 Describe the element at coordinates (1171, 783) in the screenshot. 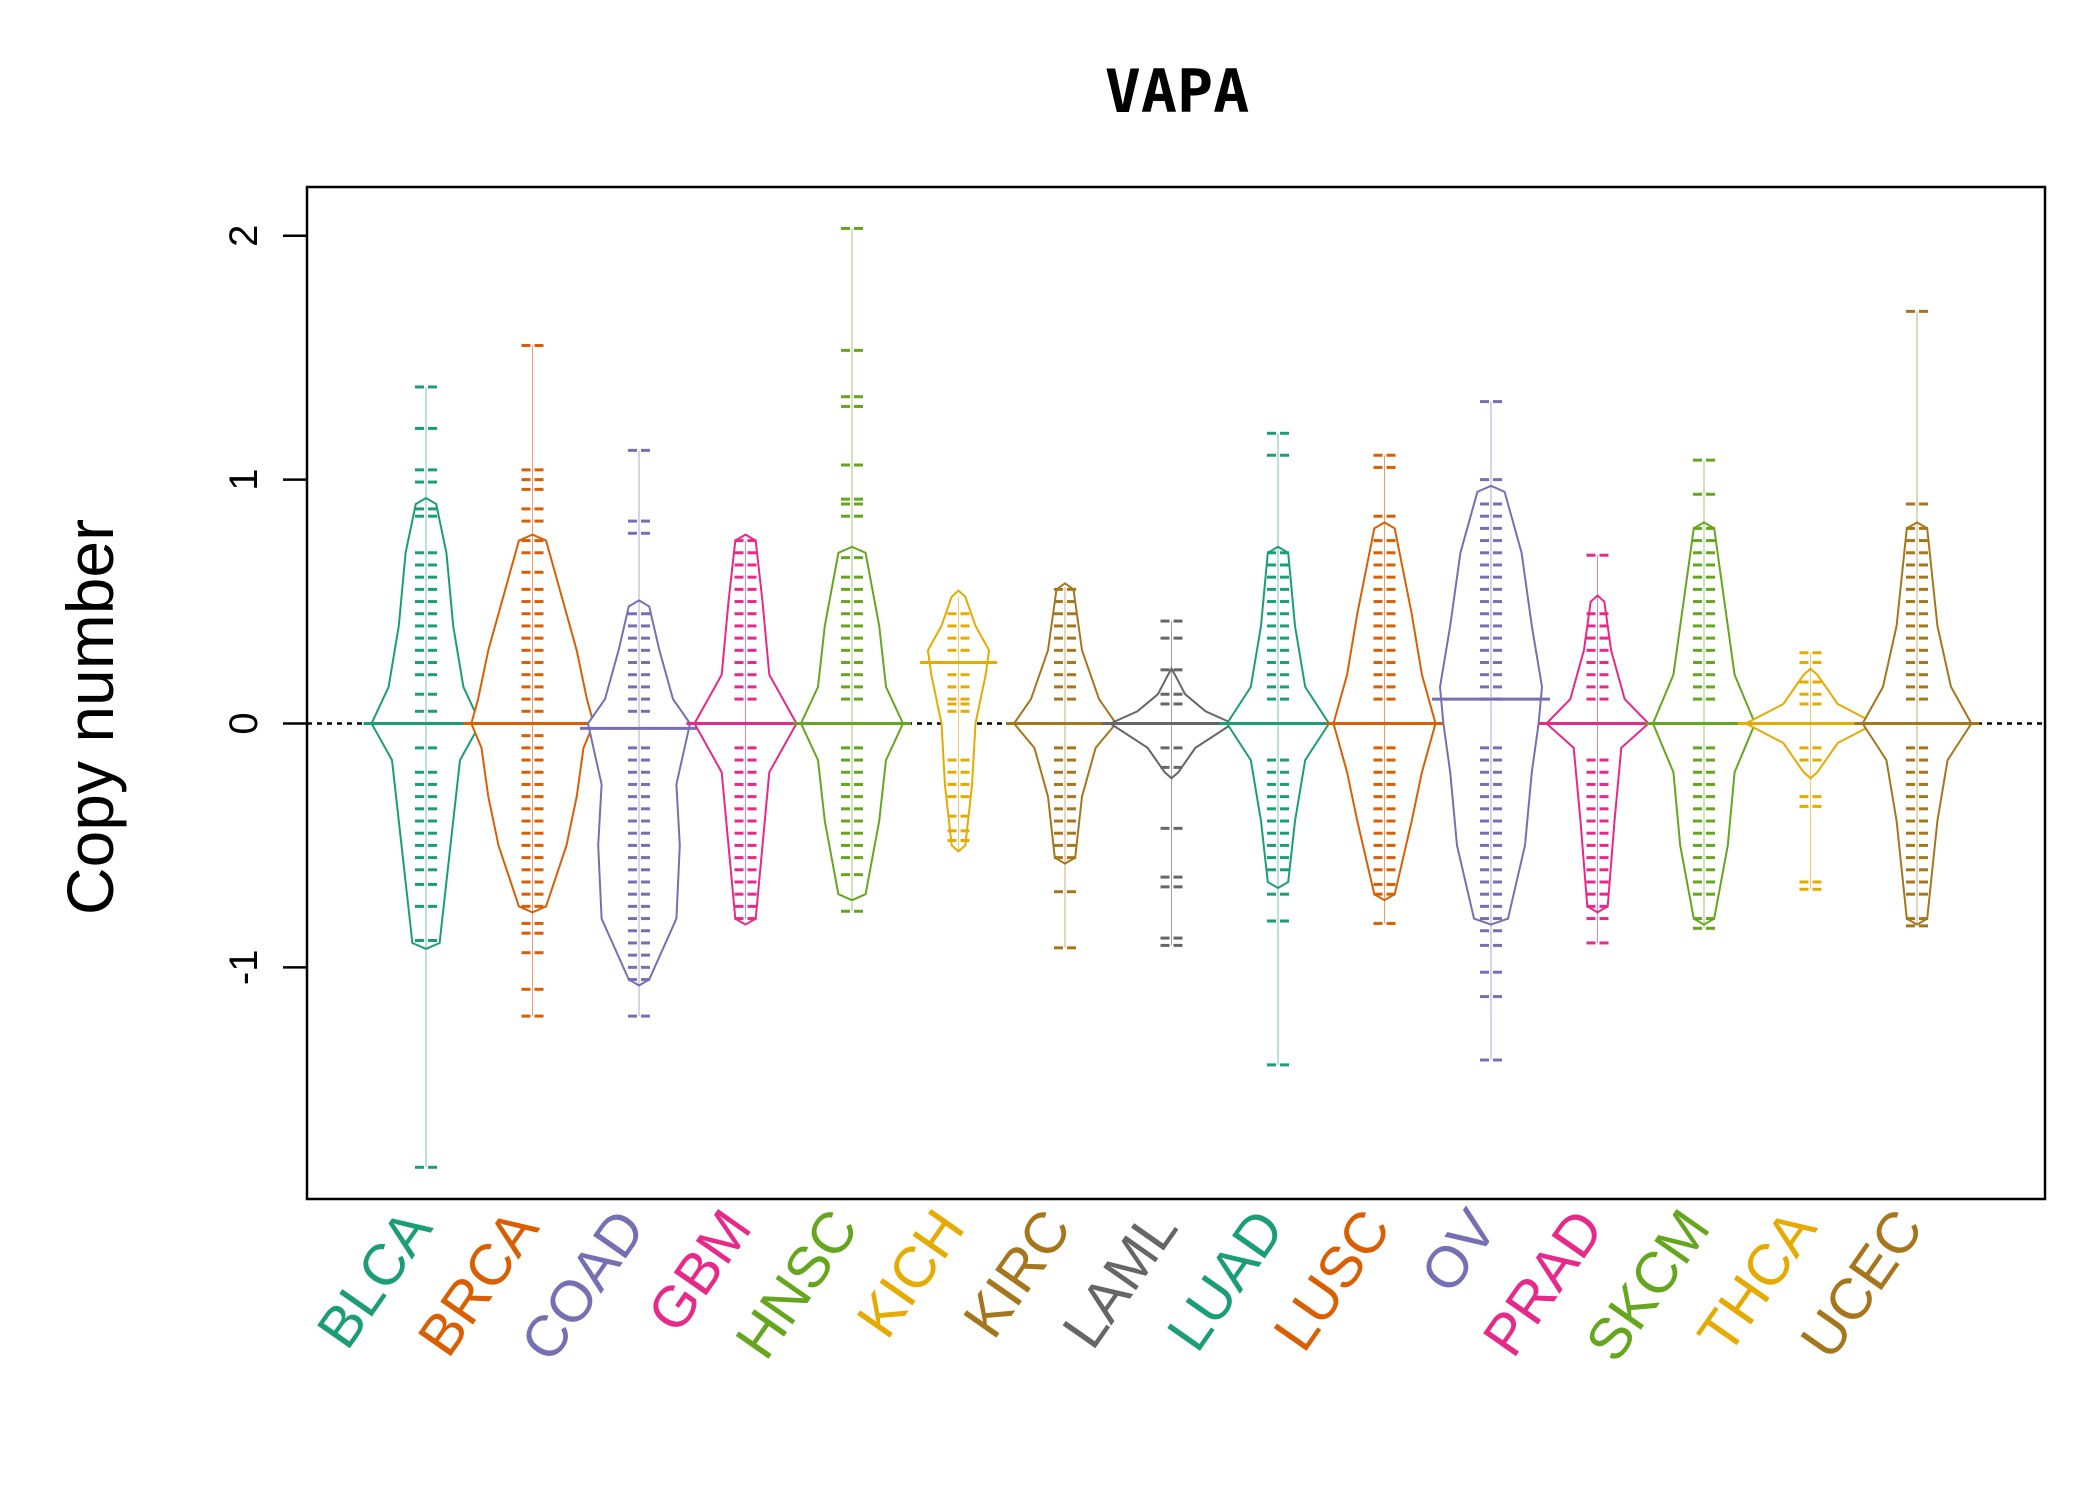

I see `bean-laml` at that location.